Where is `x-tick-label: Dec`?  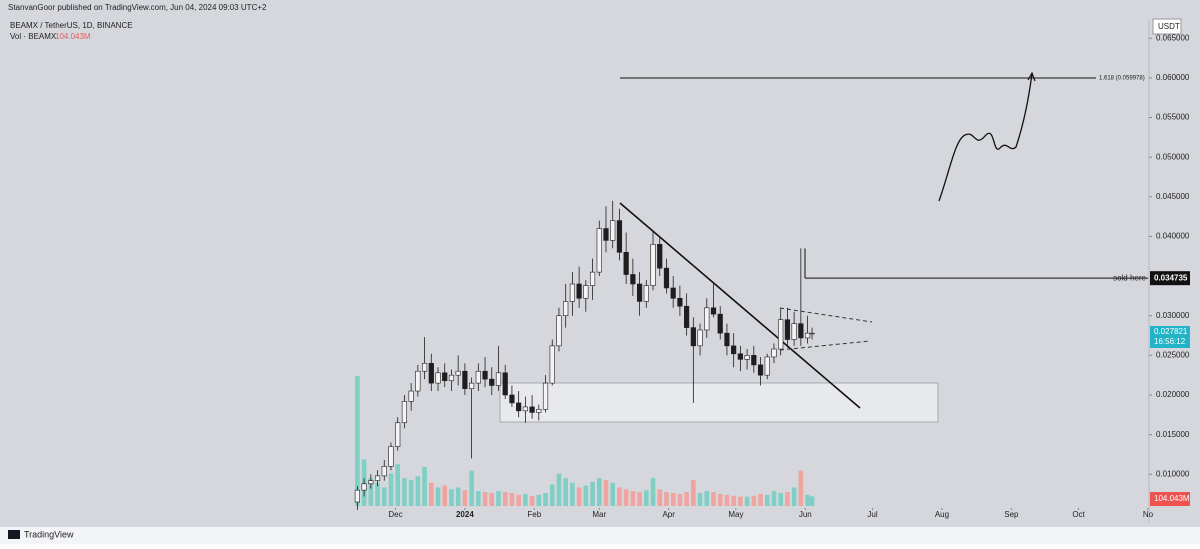
x-tick-label: Dec is located at coordinates (395, 514).